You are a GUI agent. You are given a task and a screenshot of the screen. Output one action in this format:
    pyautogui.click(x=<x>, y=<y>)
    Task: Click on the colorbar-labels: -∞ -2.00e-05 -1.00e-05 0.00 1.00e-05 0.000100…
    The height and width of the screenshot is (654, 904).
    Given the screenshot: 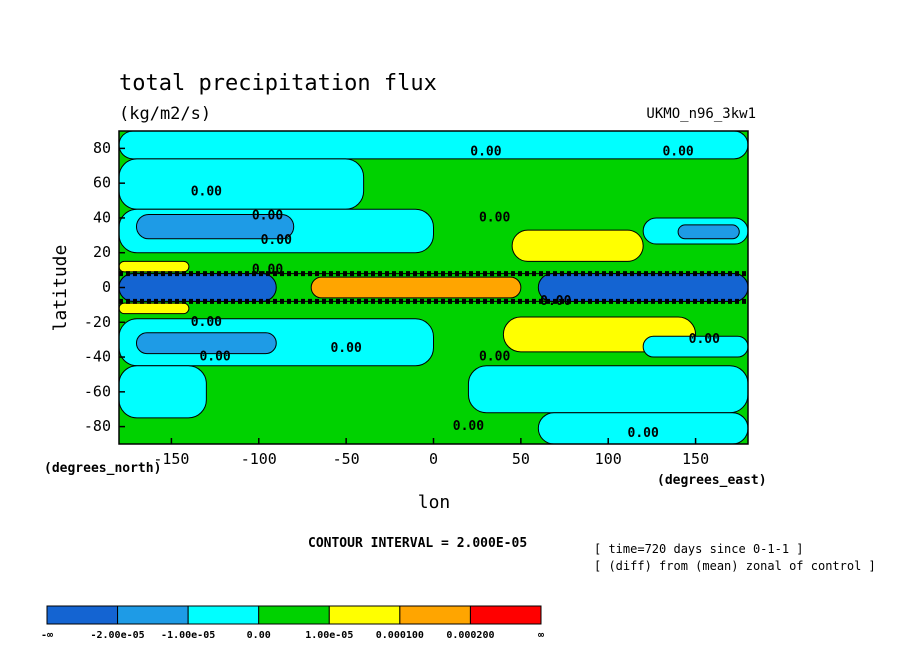 What is the action you would take?
    pyautogui.click(x=292, y=635)
    